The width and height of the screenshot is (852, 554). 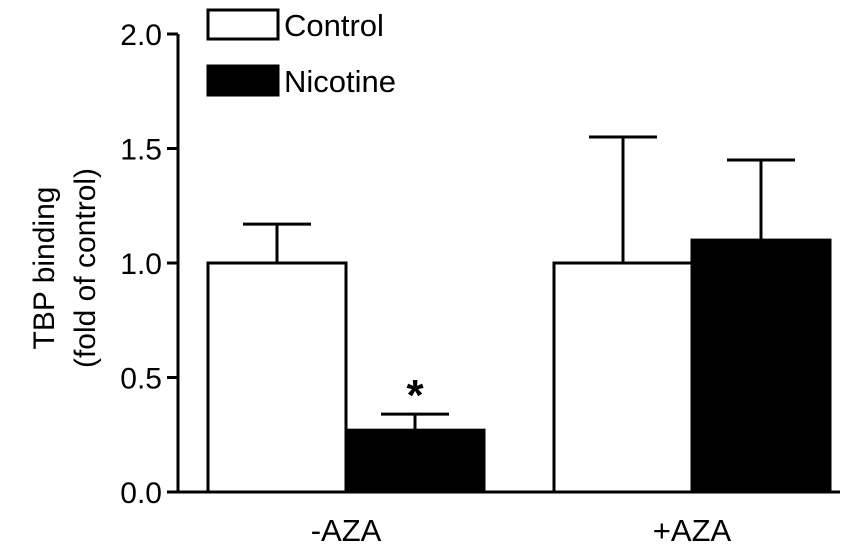 I want to click on x-axis: -AZA +AZA, so click(x=509, y=519).